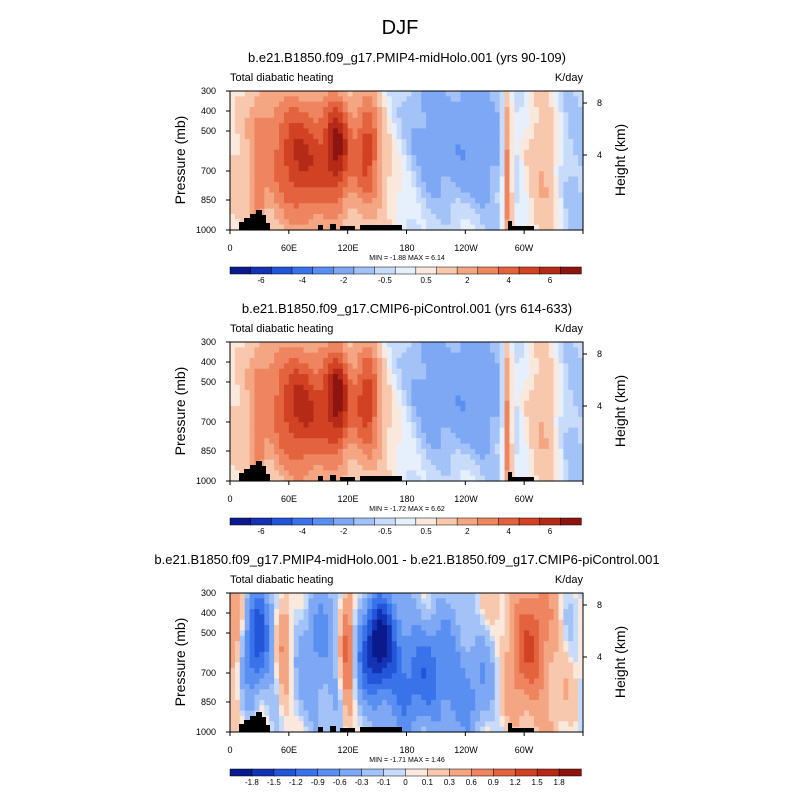  I want to click on topography-shape, so click(347, 479).